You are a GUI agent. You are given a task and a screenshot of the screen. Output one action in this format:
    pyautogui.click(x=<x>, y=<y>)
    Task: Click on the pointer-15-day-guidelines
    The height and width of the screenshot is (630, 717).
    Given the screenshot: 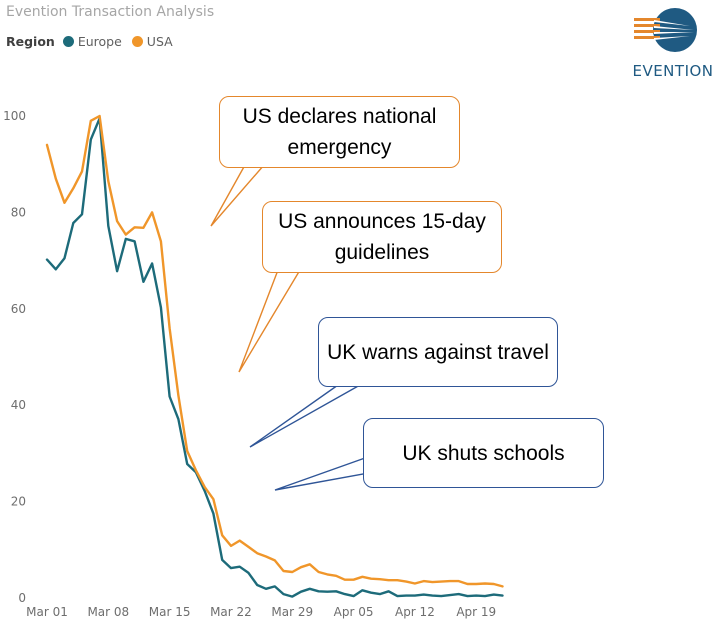 What is the action you would take?
    pyautogui.click(x=269, y=321)
    